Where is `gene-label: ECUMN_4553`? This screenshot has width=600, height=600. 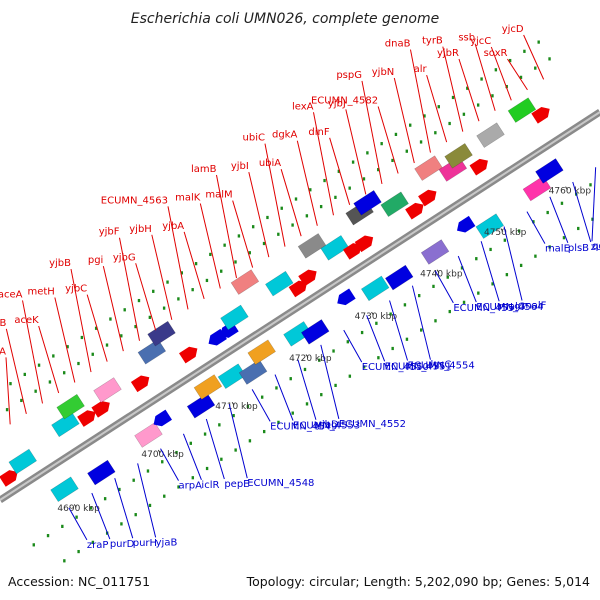 gene-label: ECUMN_4553 is located at coordinates (326, 426).